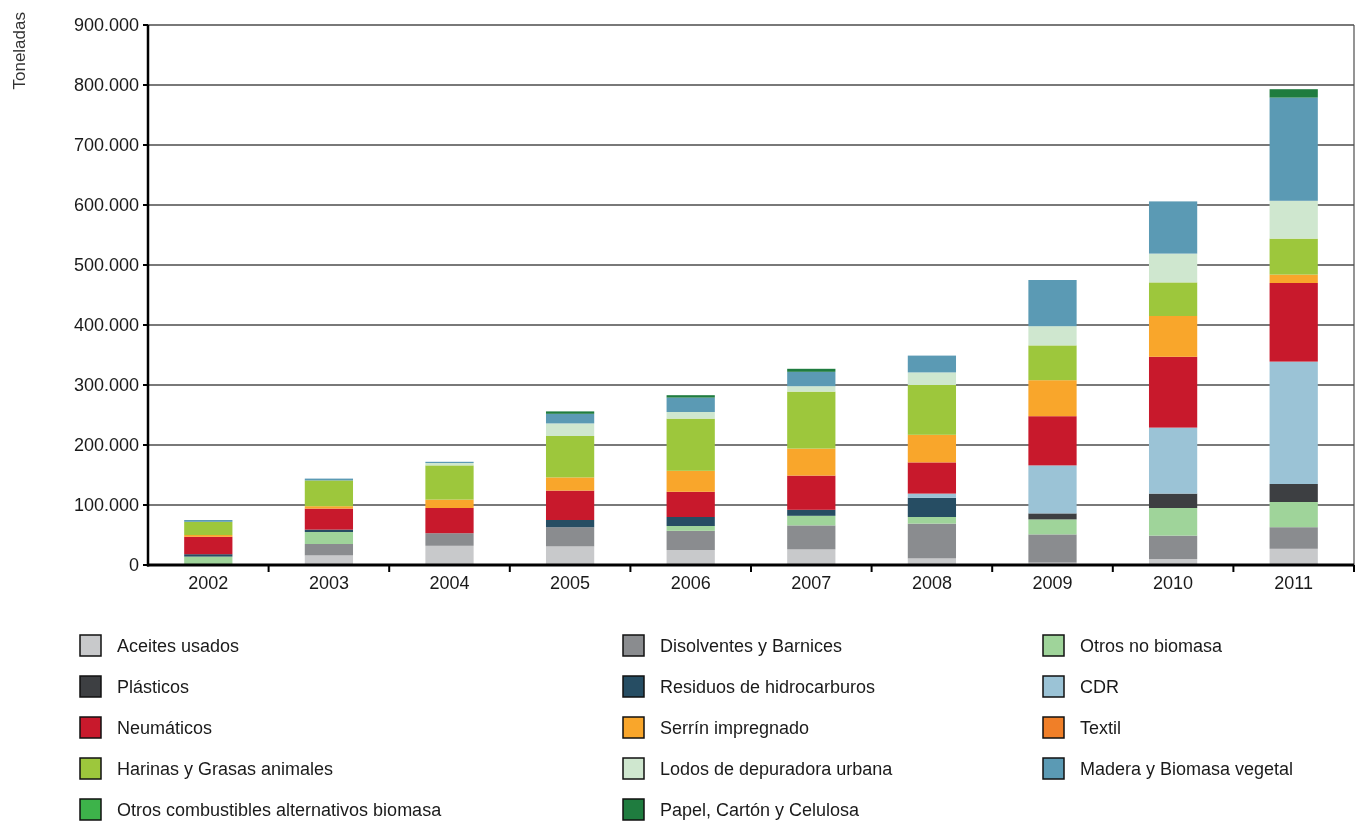 This screenshot has height=826, width=1358. Describe the element at coordinates (1099, 687) in the screenshot. I see `legend-label: CDR` at that location.